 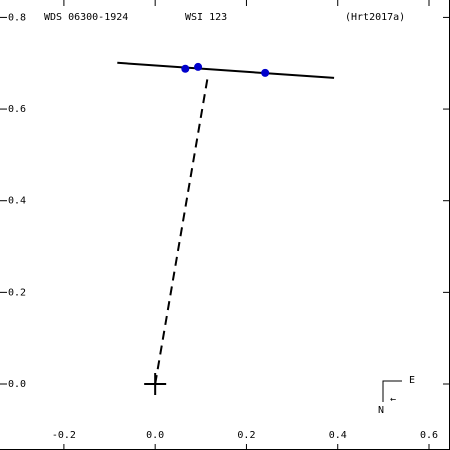 What do you see at coordinates (155, 384) in the screenshot?
I see `origin-cross` at bounding box center [155, 384].